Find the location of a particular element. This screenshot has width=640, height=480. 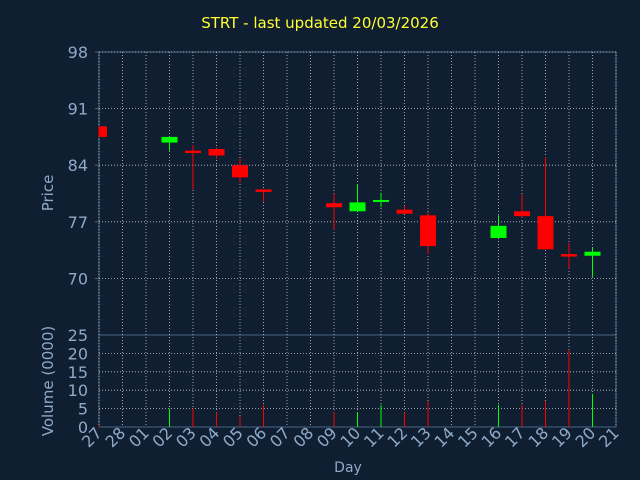

price-tick-label: 77 is located at coordinates (78, 222).